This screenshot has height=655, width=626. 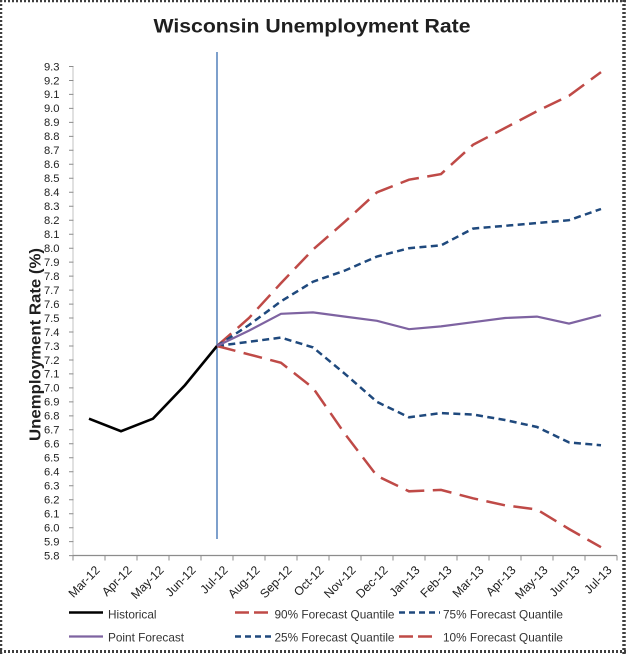 I want to click on svg-text: Point Forecast, so click(x=146, y=638).